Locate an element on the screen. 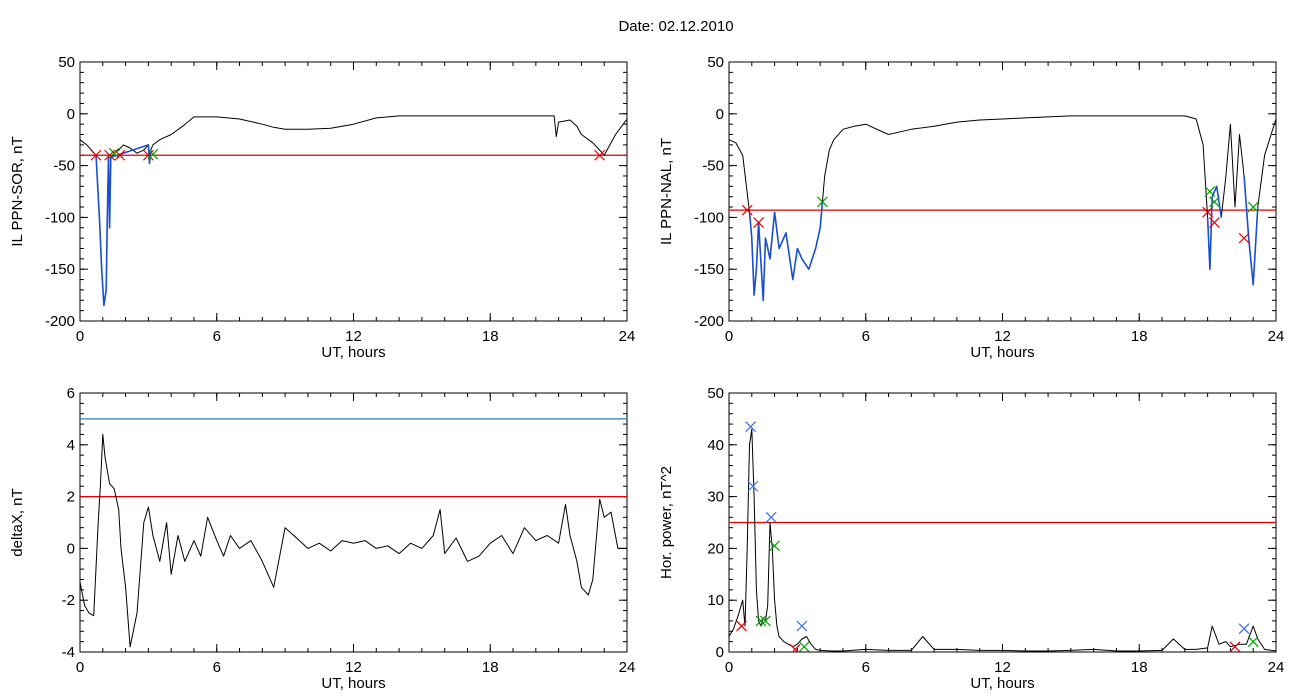  page-title: Date: 02.12.2010 is located at coordinates (676, 26).